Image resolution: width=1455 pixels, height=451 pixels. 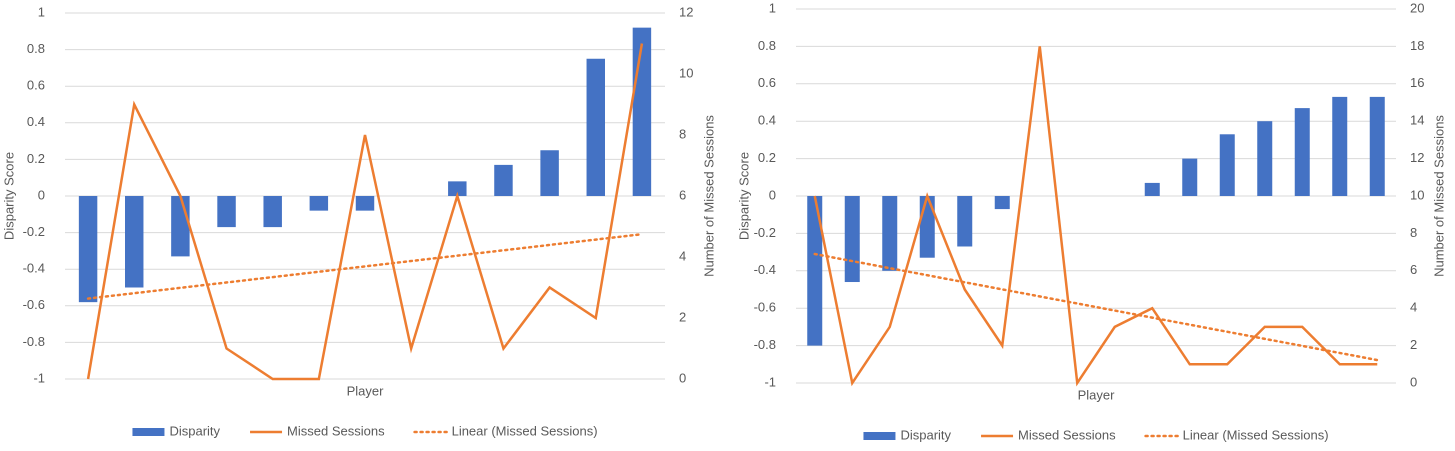 What do you see at coordinates (1417, 45) in the screenshot?
I see `y2-tick-label: 18` at bounding box center [1417, 45].